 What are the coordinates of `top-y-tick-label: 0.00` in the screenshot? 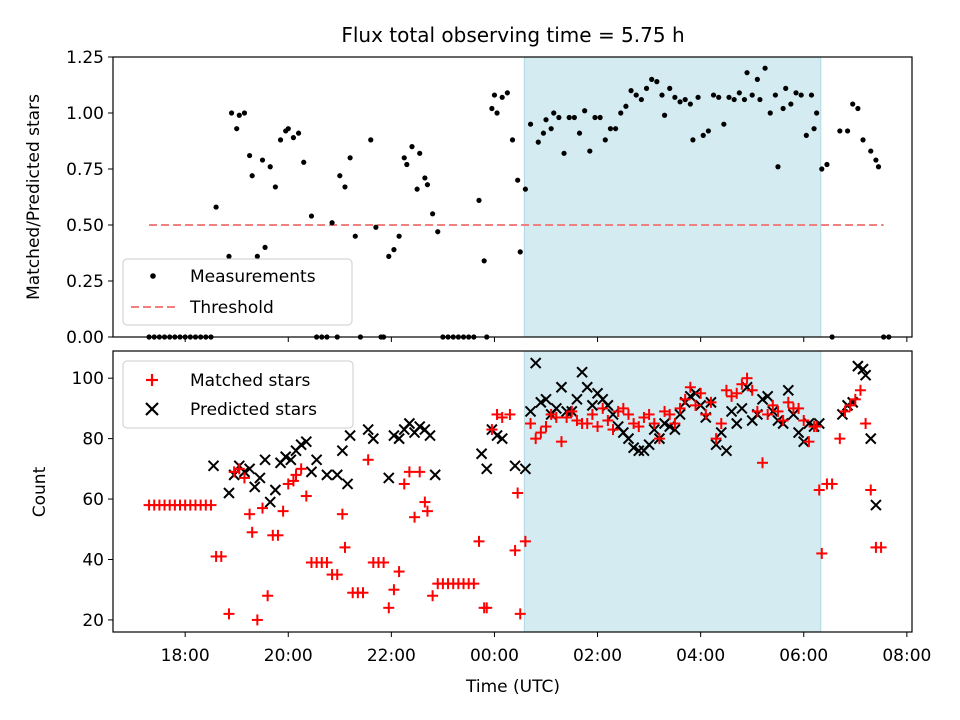 It's located at (85, 338).